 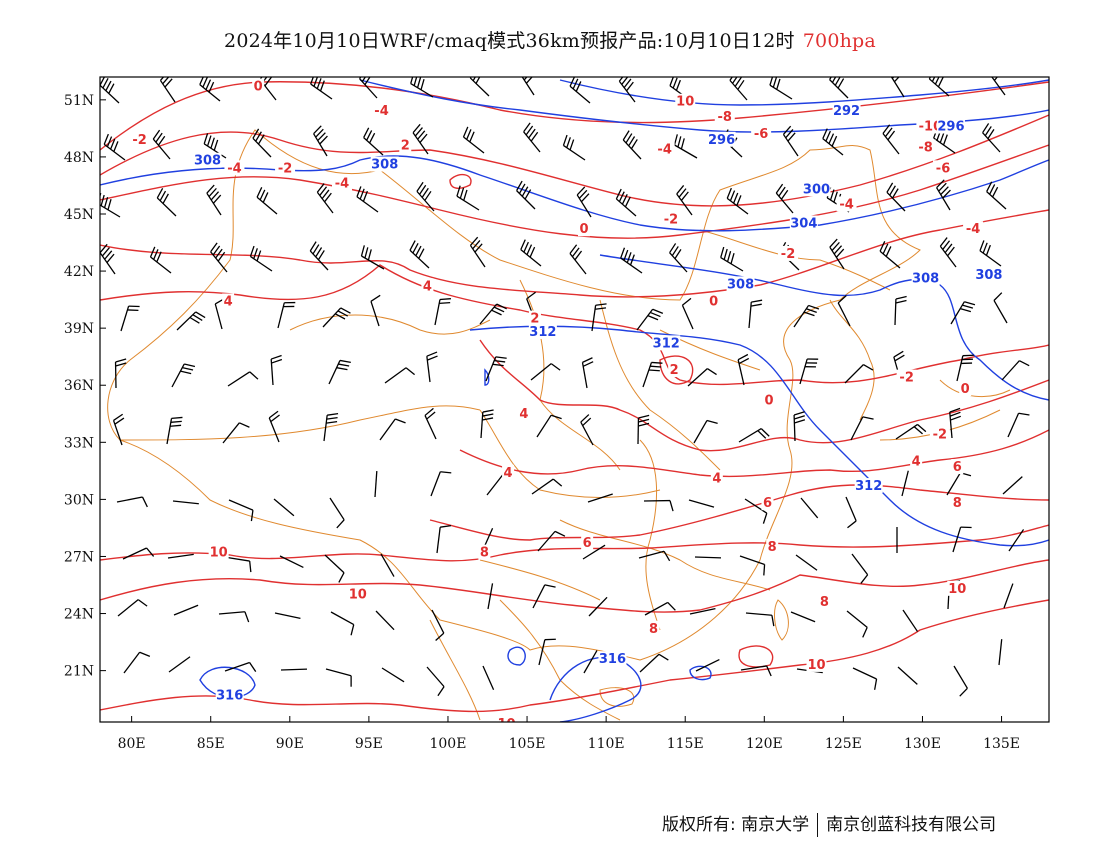 What do you see at coordinates (79, 215) in the screenshot?
I see `lat-tick-label: 45N` at bounding box center [79, 215].